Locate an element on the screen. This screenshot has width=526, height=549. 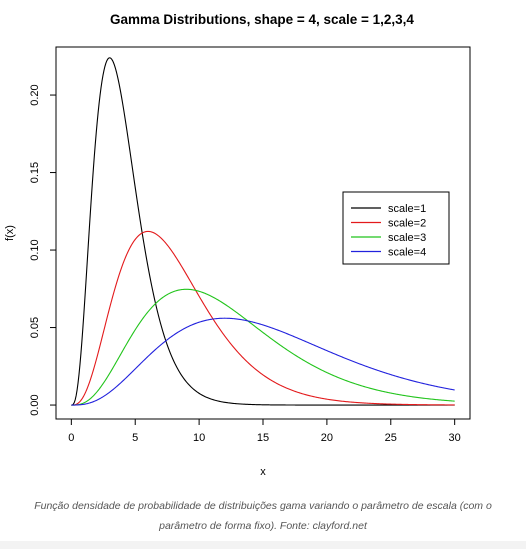
legend-label-scale-1: scale=1 is located at coordinates (407, 209).